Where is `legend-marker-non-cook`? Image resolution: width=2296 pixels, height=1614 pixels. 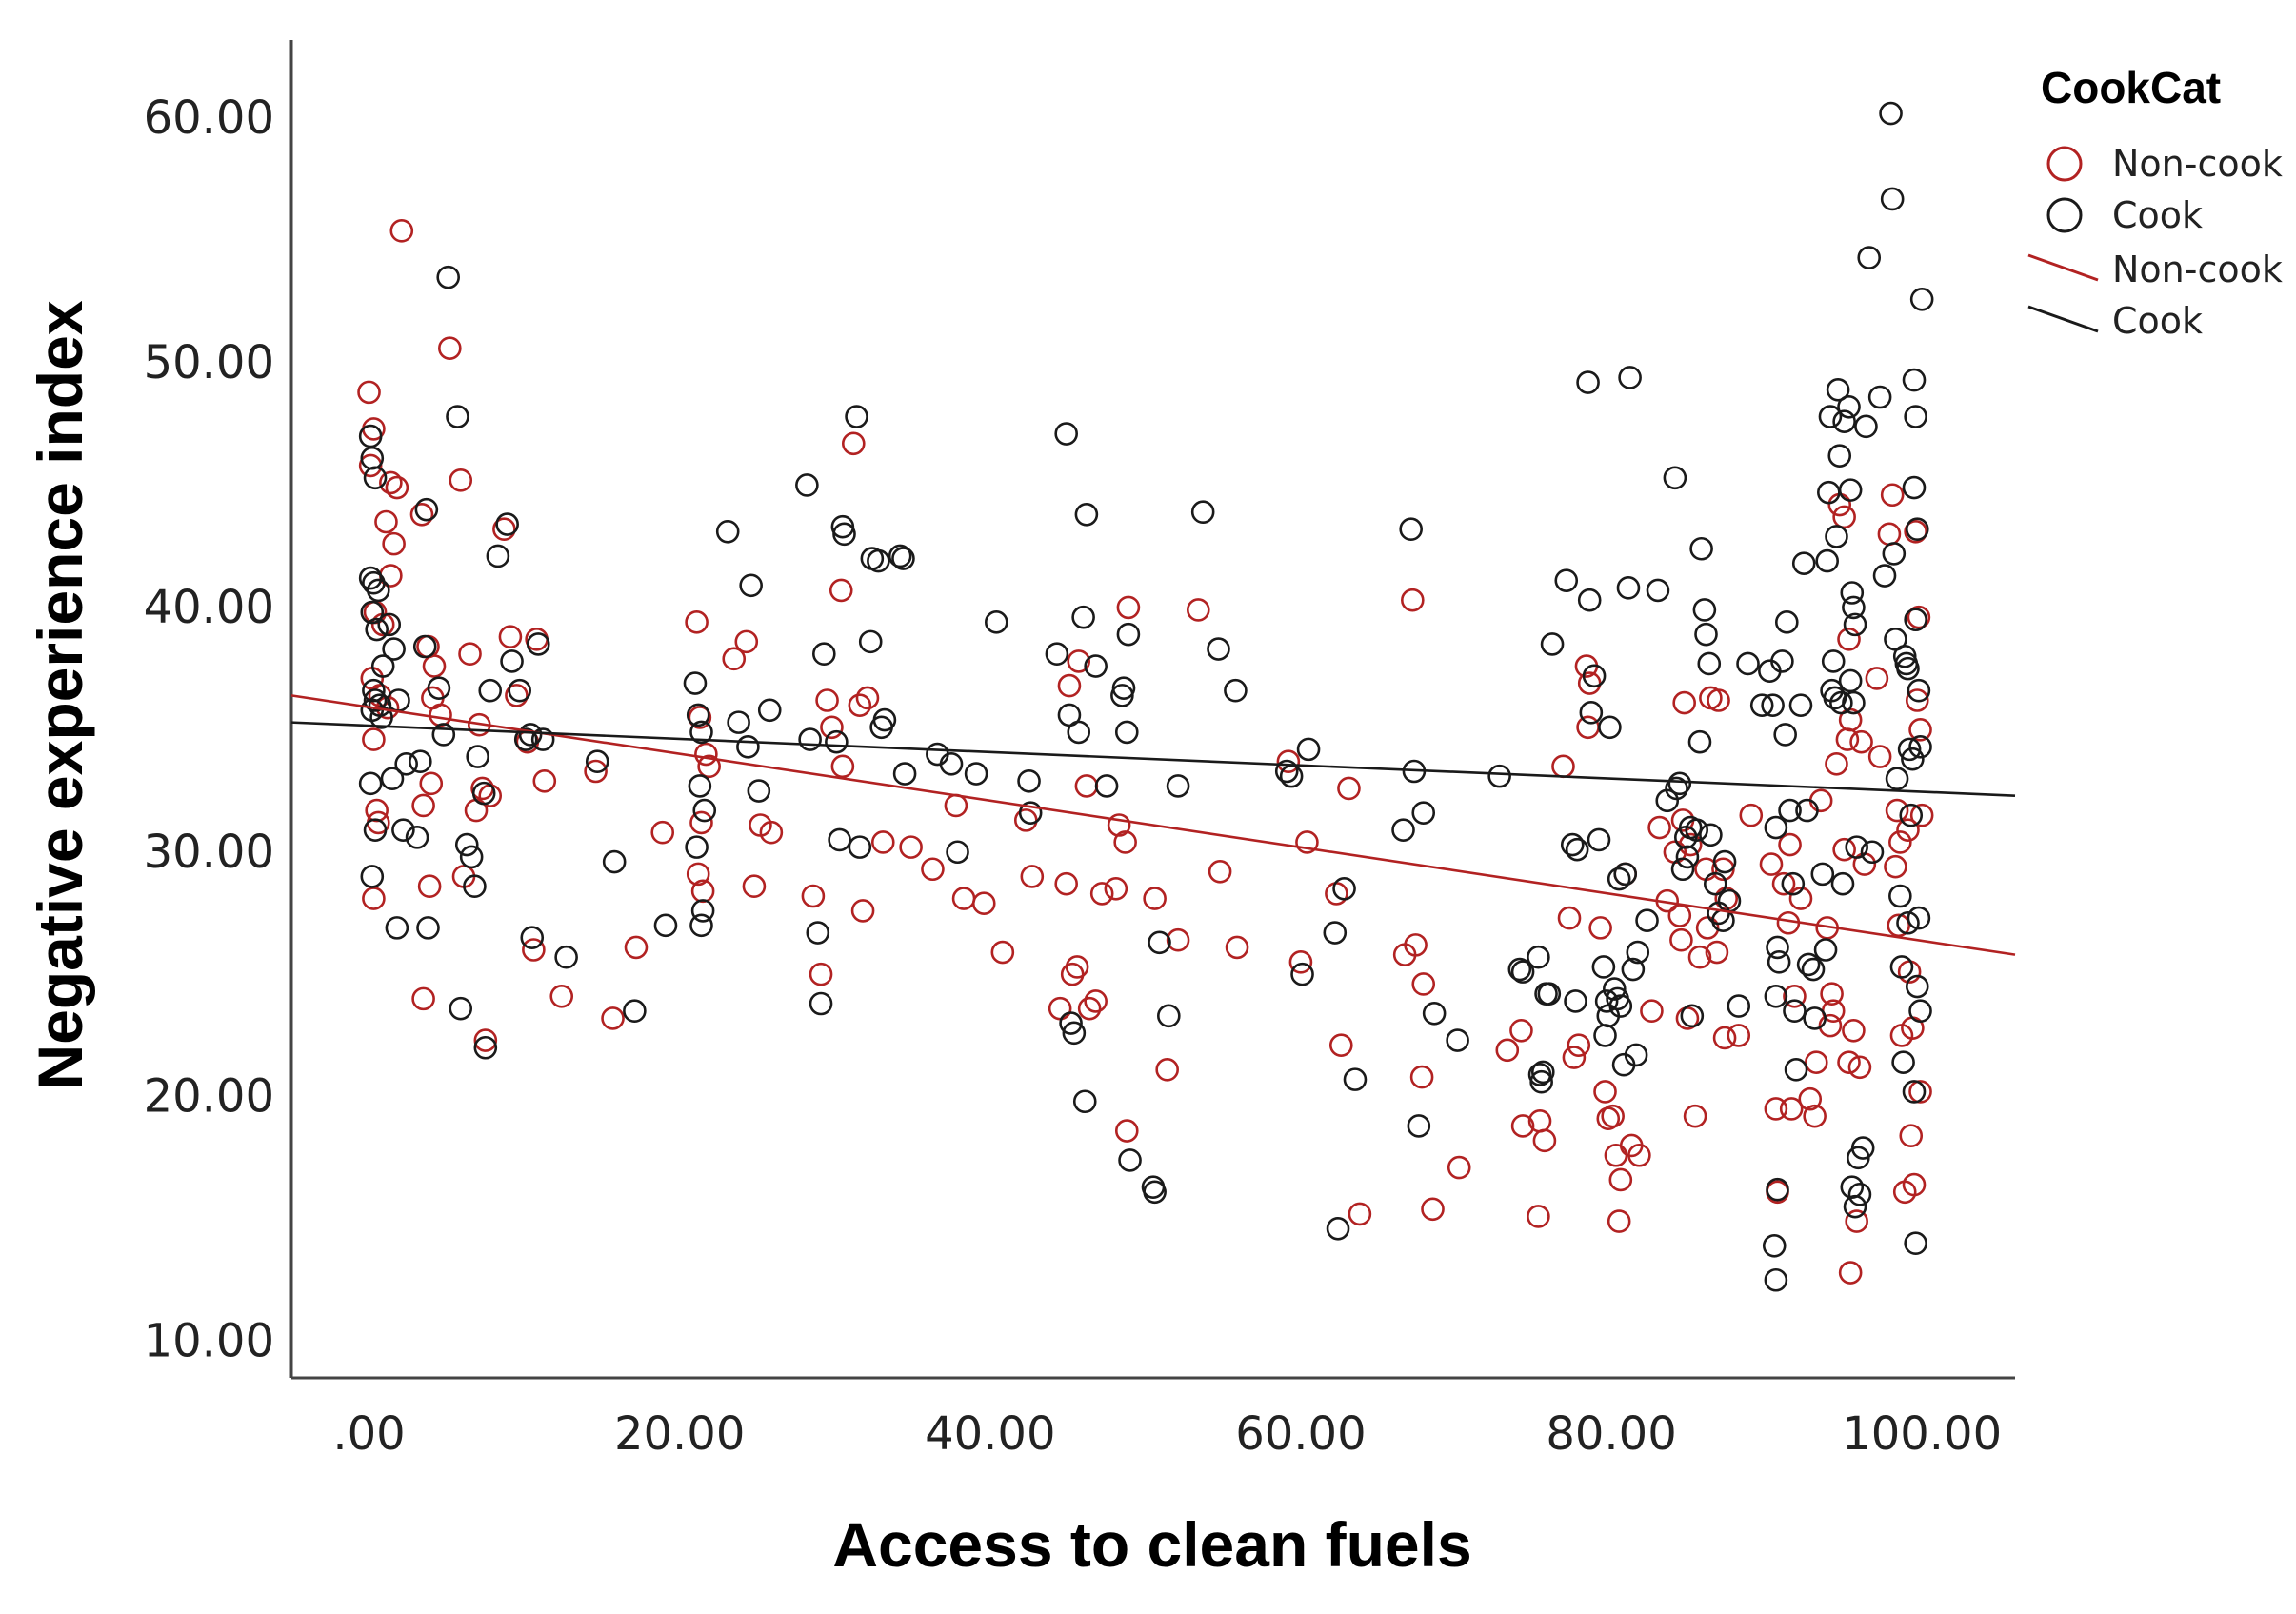
legend-marker-non-cook is located at coordinates (2064, 164).